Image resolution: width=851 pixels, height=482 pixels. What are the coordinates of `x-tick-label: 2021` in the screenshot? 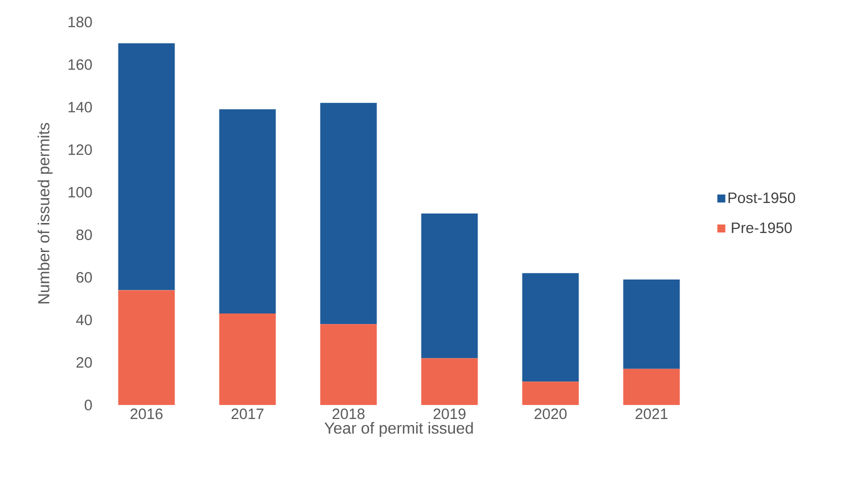 It's located at (652, 414).